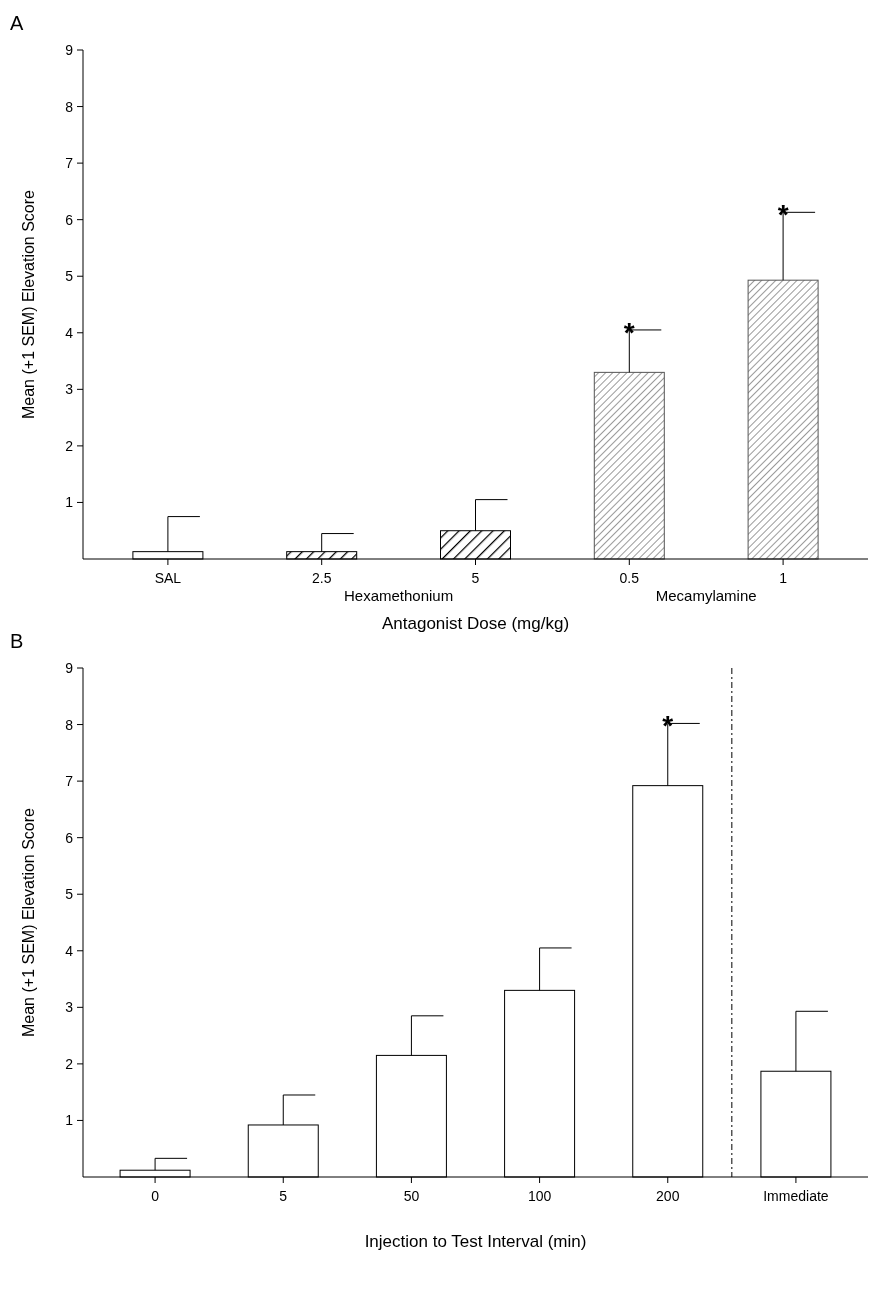  I want to click on x-tick-label: SAL, so click(168, 578).